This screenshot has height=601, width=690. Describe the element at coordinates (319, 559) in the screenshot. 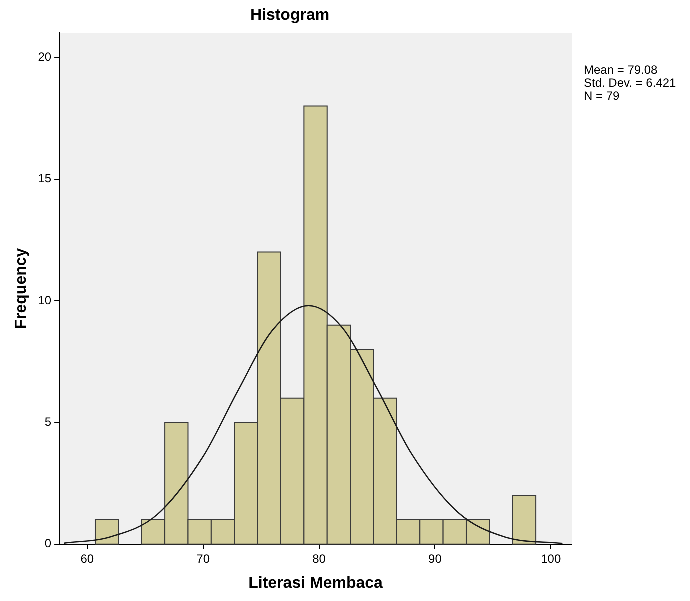

I see `x-tick-label: 80` at that location.